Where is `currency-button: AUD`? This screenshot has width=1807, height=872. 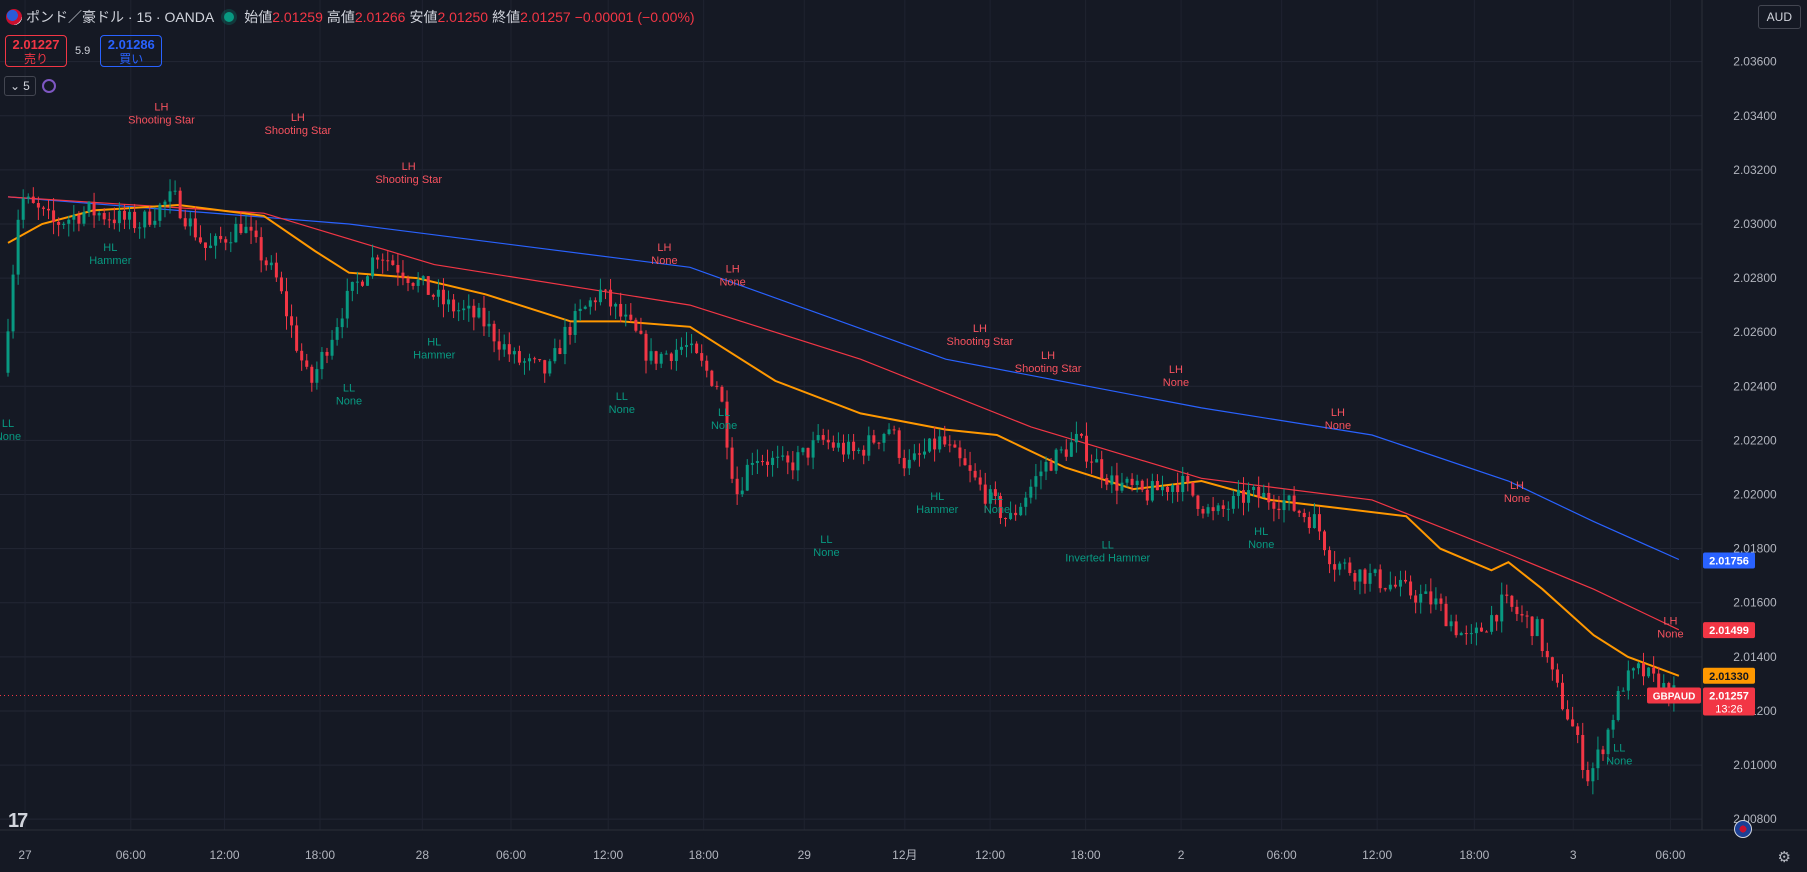
currency-button: AUD is located at coordinates (1779, 17).